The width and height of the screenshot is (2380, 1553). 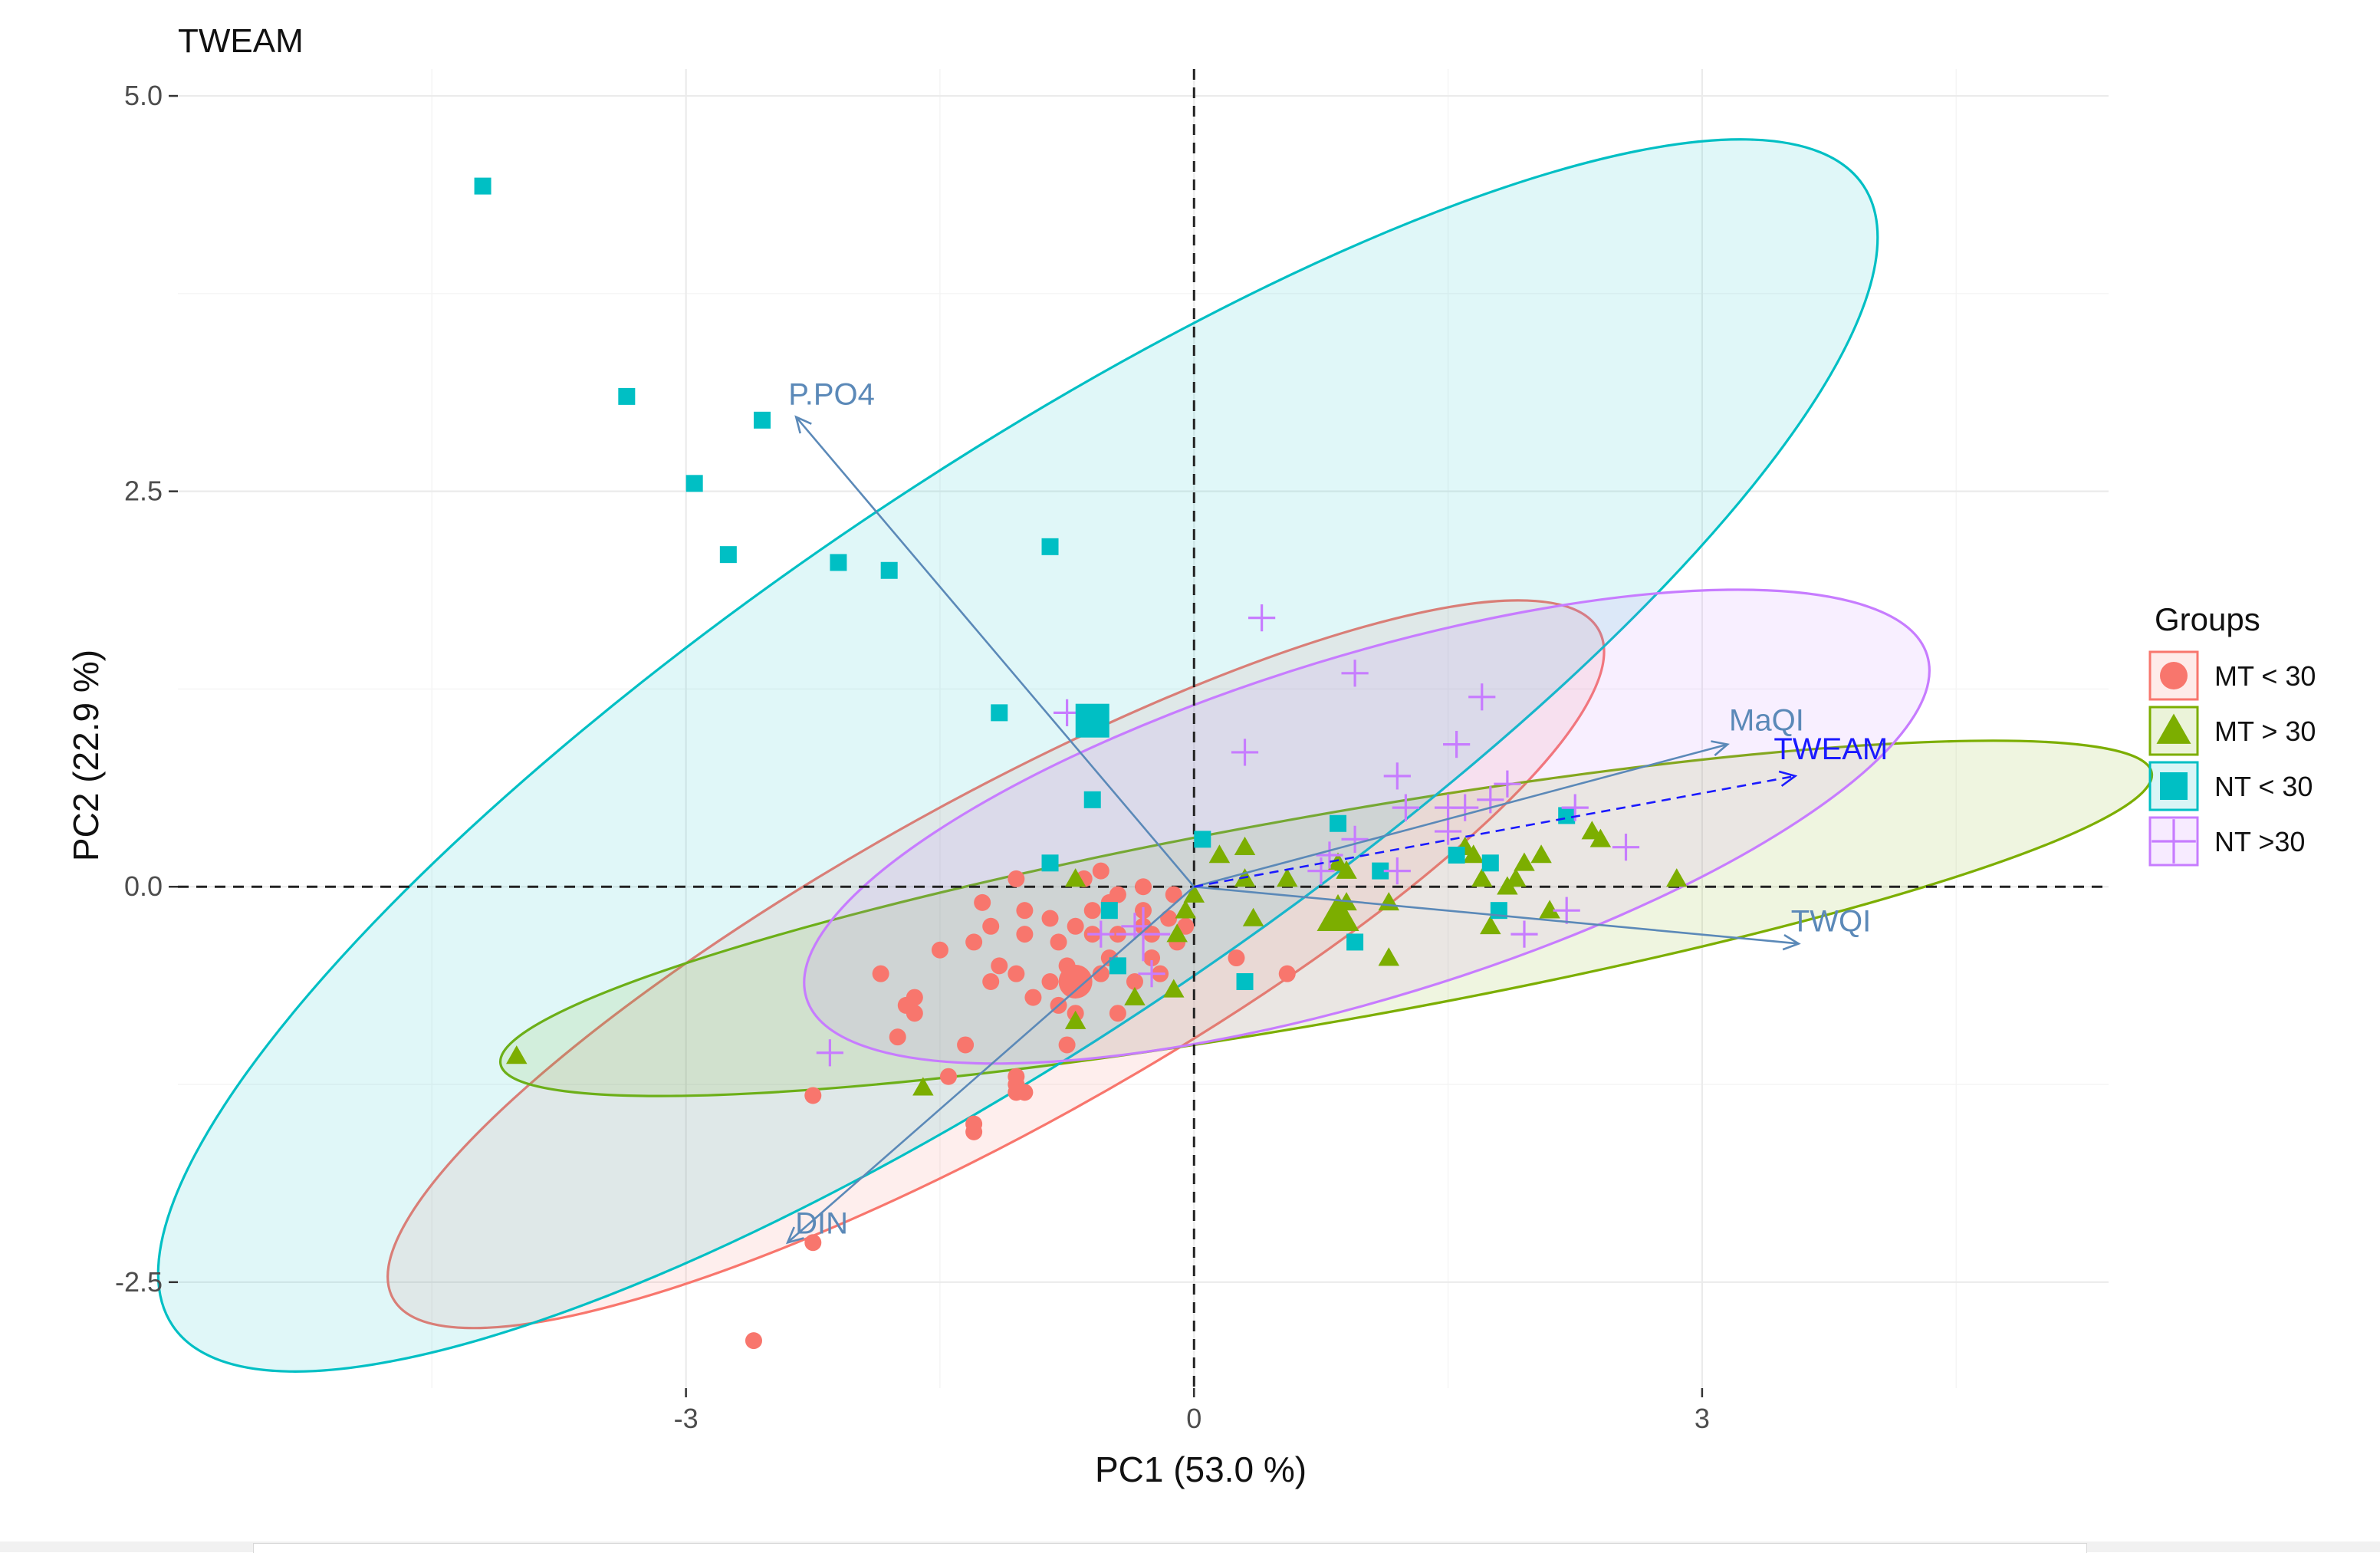 I want to click on legend-key, so click(x=2174, y=786).